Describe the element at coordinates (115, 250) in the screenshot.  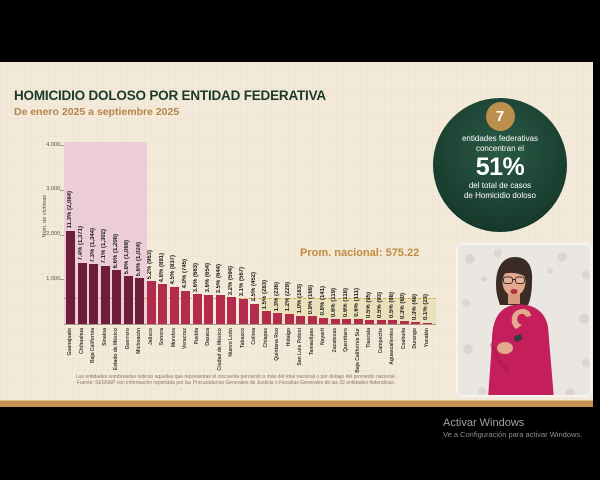
I see `bar-value-label-estado-de-m-xico: 6.6% (1,208)` at that location.